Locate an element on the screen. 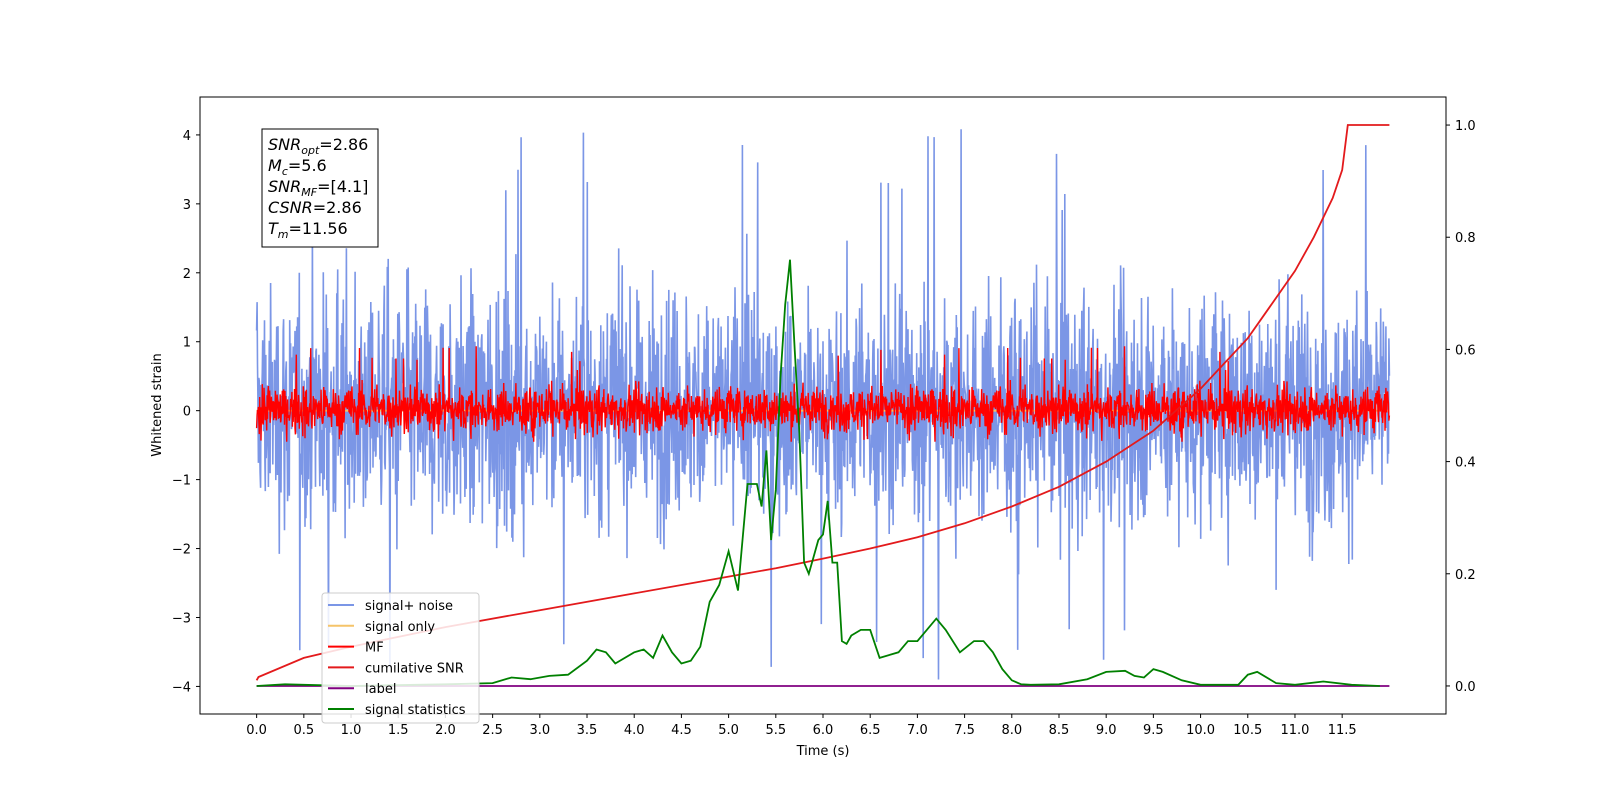 The height and width of the screenshot is (800, 1600). legend-label-signal-only: signal only is located at coordinates (400, 627).